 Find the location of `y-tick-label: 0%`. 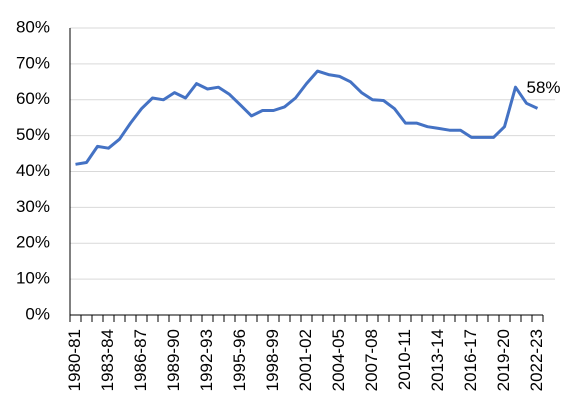

y-tick-label: 0% is located at coordinates (37, 313).